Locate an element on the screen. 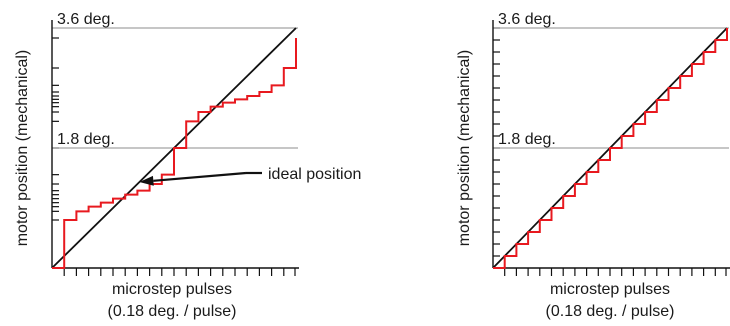 The image size is (730, 326). ideal-position-annotation: ideal position is located at coordinates (250, 176).